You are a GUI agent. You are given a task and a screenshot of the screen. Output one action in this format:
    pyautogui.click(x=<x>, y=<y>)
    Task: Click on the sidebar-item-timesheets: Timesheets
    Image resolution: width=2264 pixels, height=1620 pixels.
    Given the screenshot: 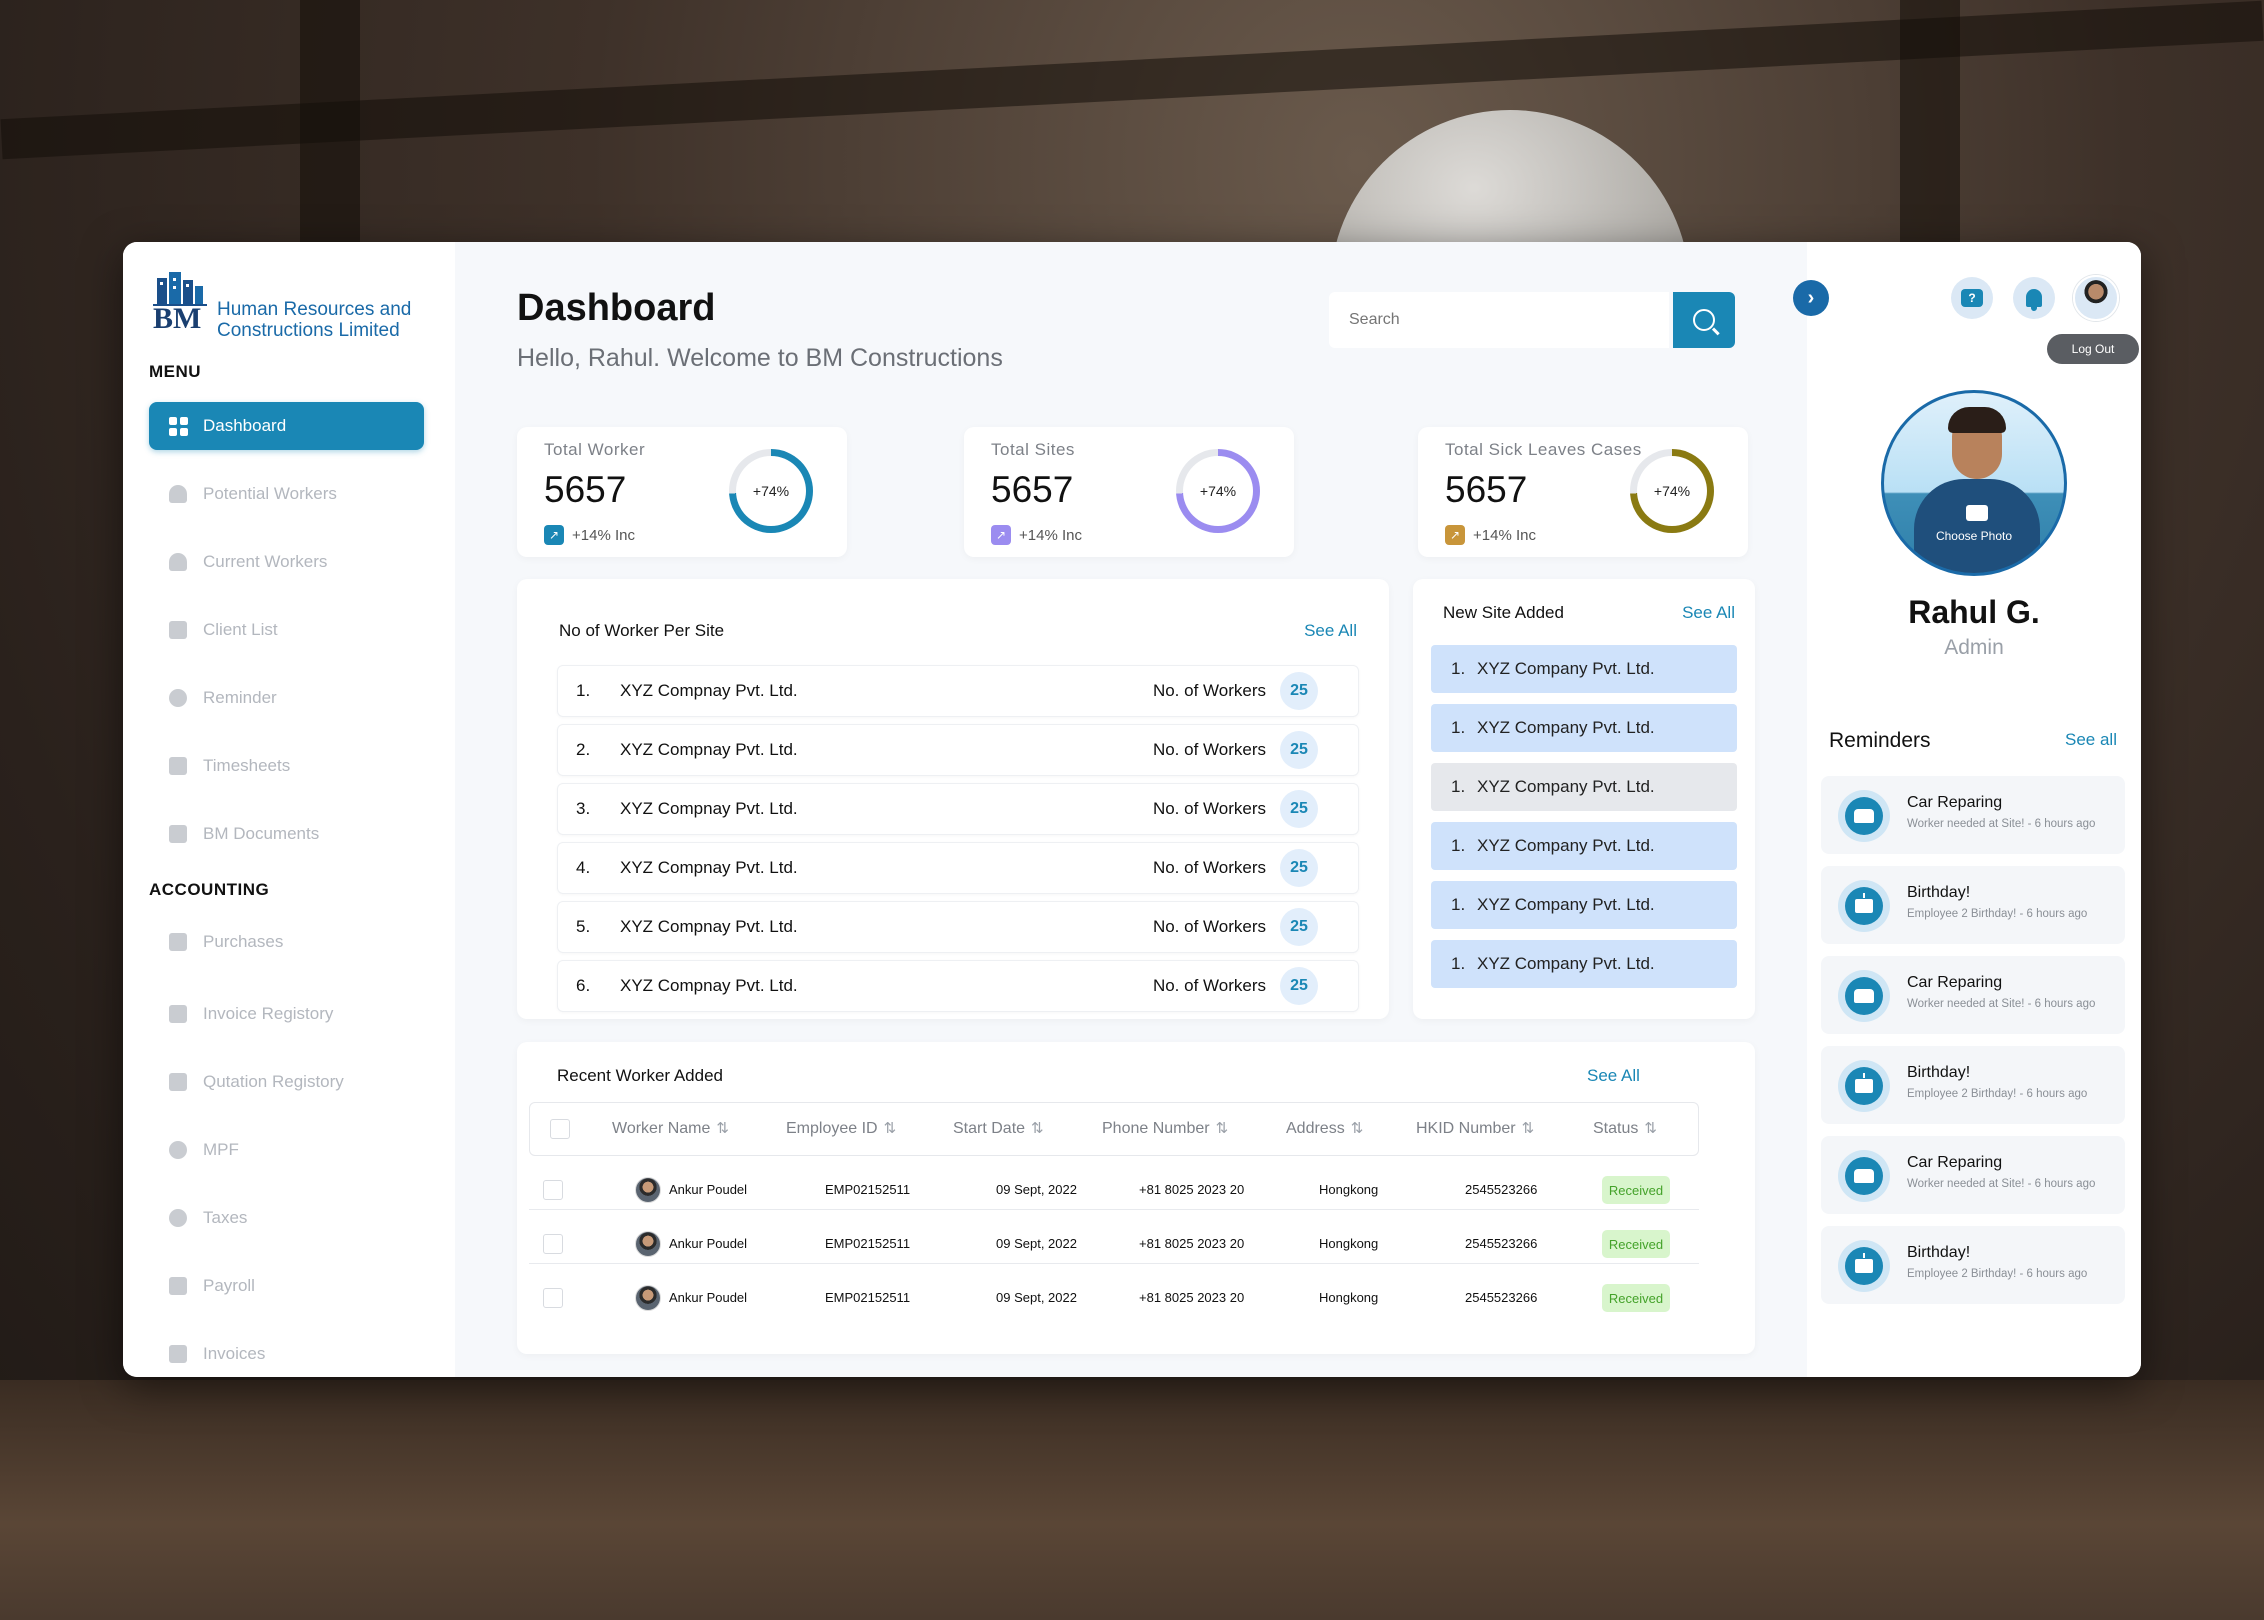 What is the action you would take?
    pyautogui.click(x=286, y=766)
    